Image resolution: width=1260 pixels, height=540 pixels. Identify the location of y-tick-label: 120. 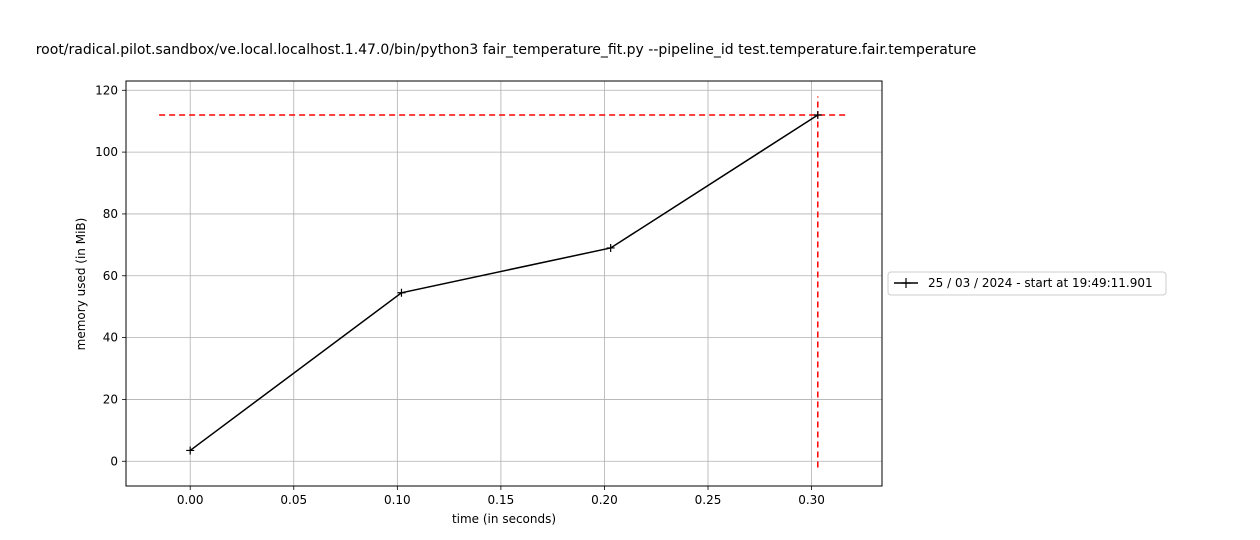
(106, 90).